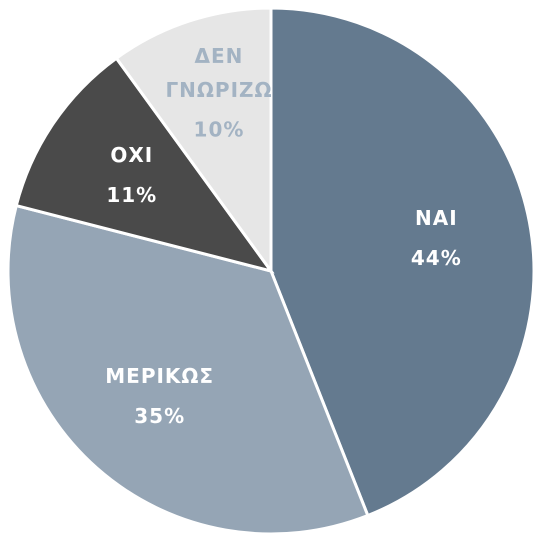  I want to click on pie-slice, so click(193, 141).